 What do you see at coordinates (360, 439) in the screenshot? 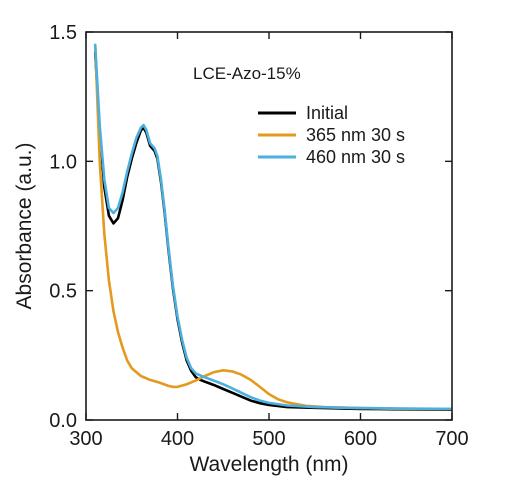
I see `x-tick-label: 600` at bounding box center [360, 439].